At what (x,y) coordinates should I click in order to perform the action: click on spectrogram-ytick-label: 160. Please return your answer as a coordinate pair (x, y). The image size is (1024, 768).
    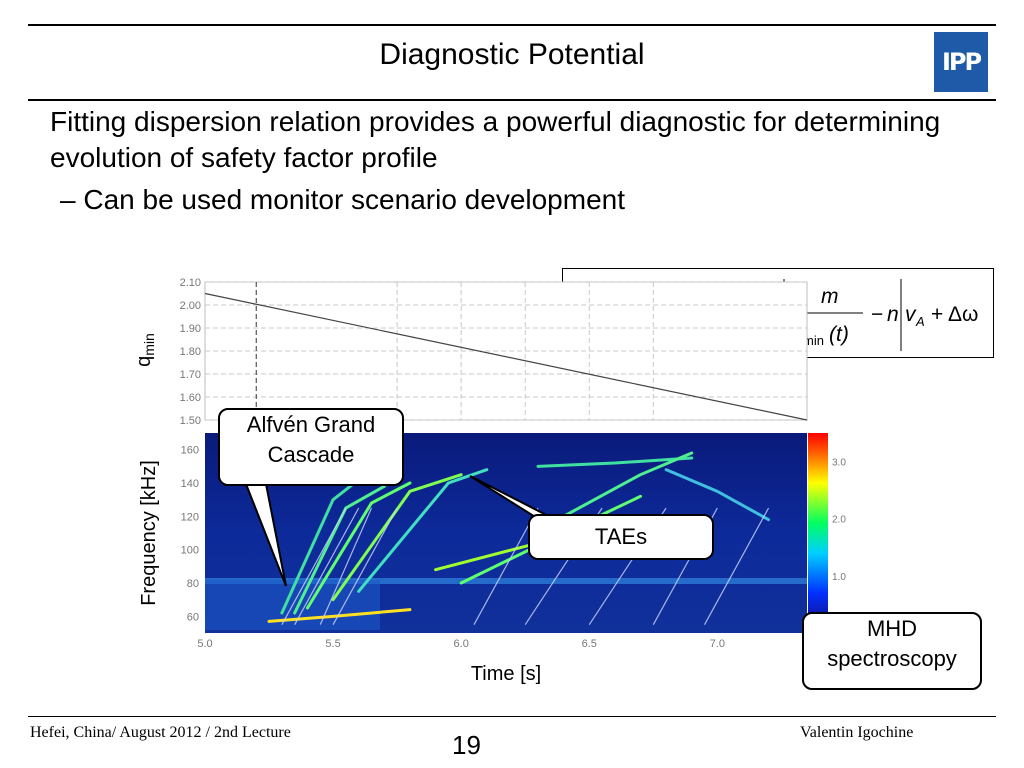
    Looking at the image, I should click on (190, 451).